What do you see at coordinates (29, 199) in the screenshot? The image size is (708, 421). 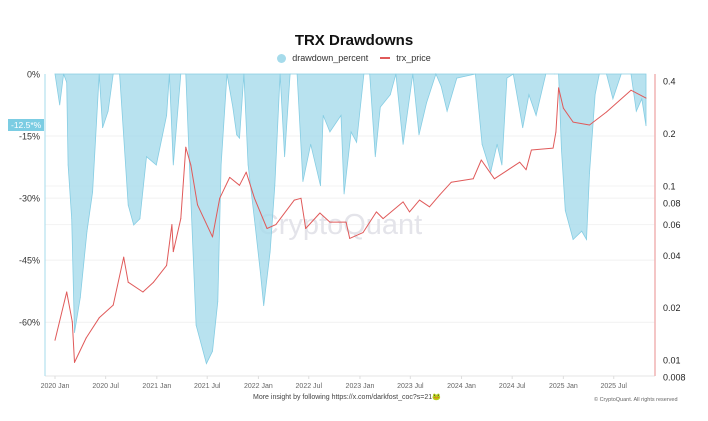 I see `y-left-tick-label: -30%` at bounding box center [29, 199].